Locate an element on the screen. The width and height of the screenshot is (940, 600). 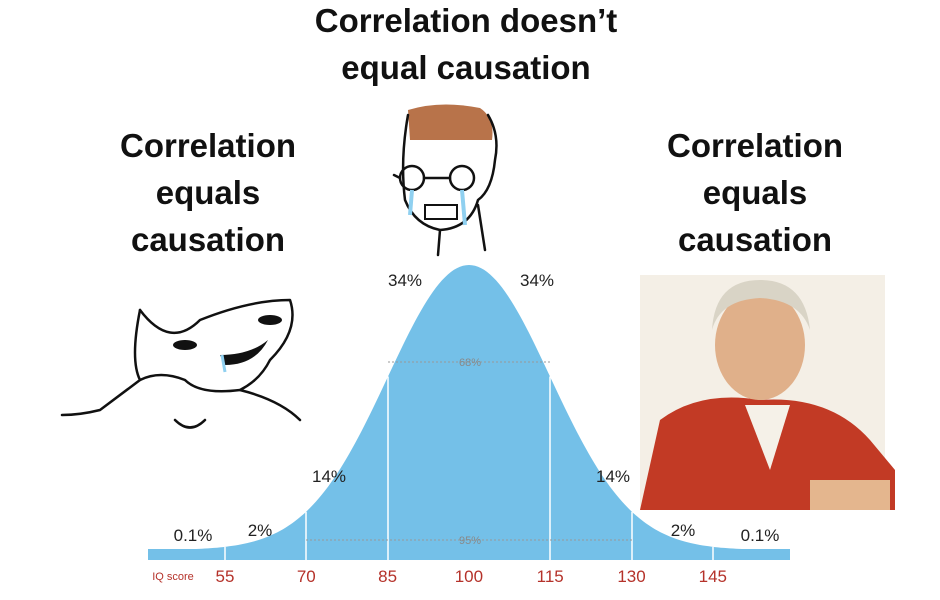
tick-label: 100 is located at coordinates (469, 576).